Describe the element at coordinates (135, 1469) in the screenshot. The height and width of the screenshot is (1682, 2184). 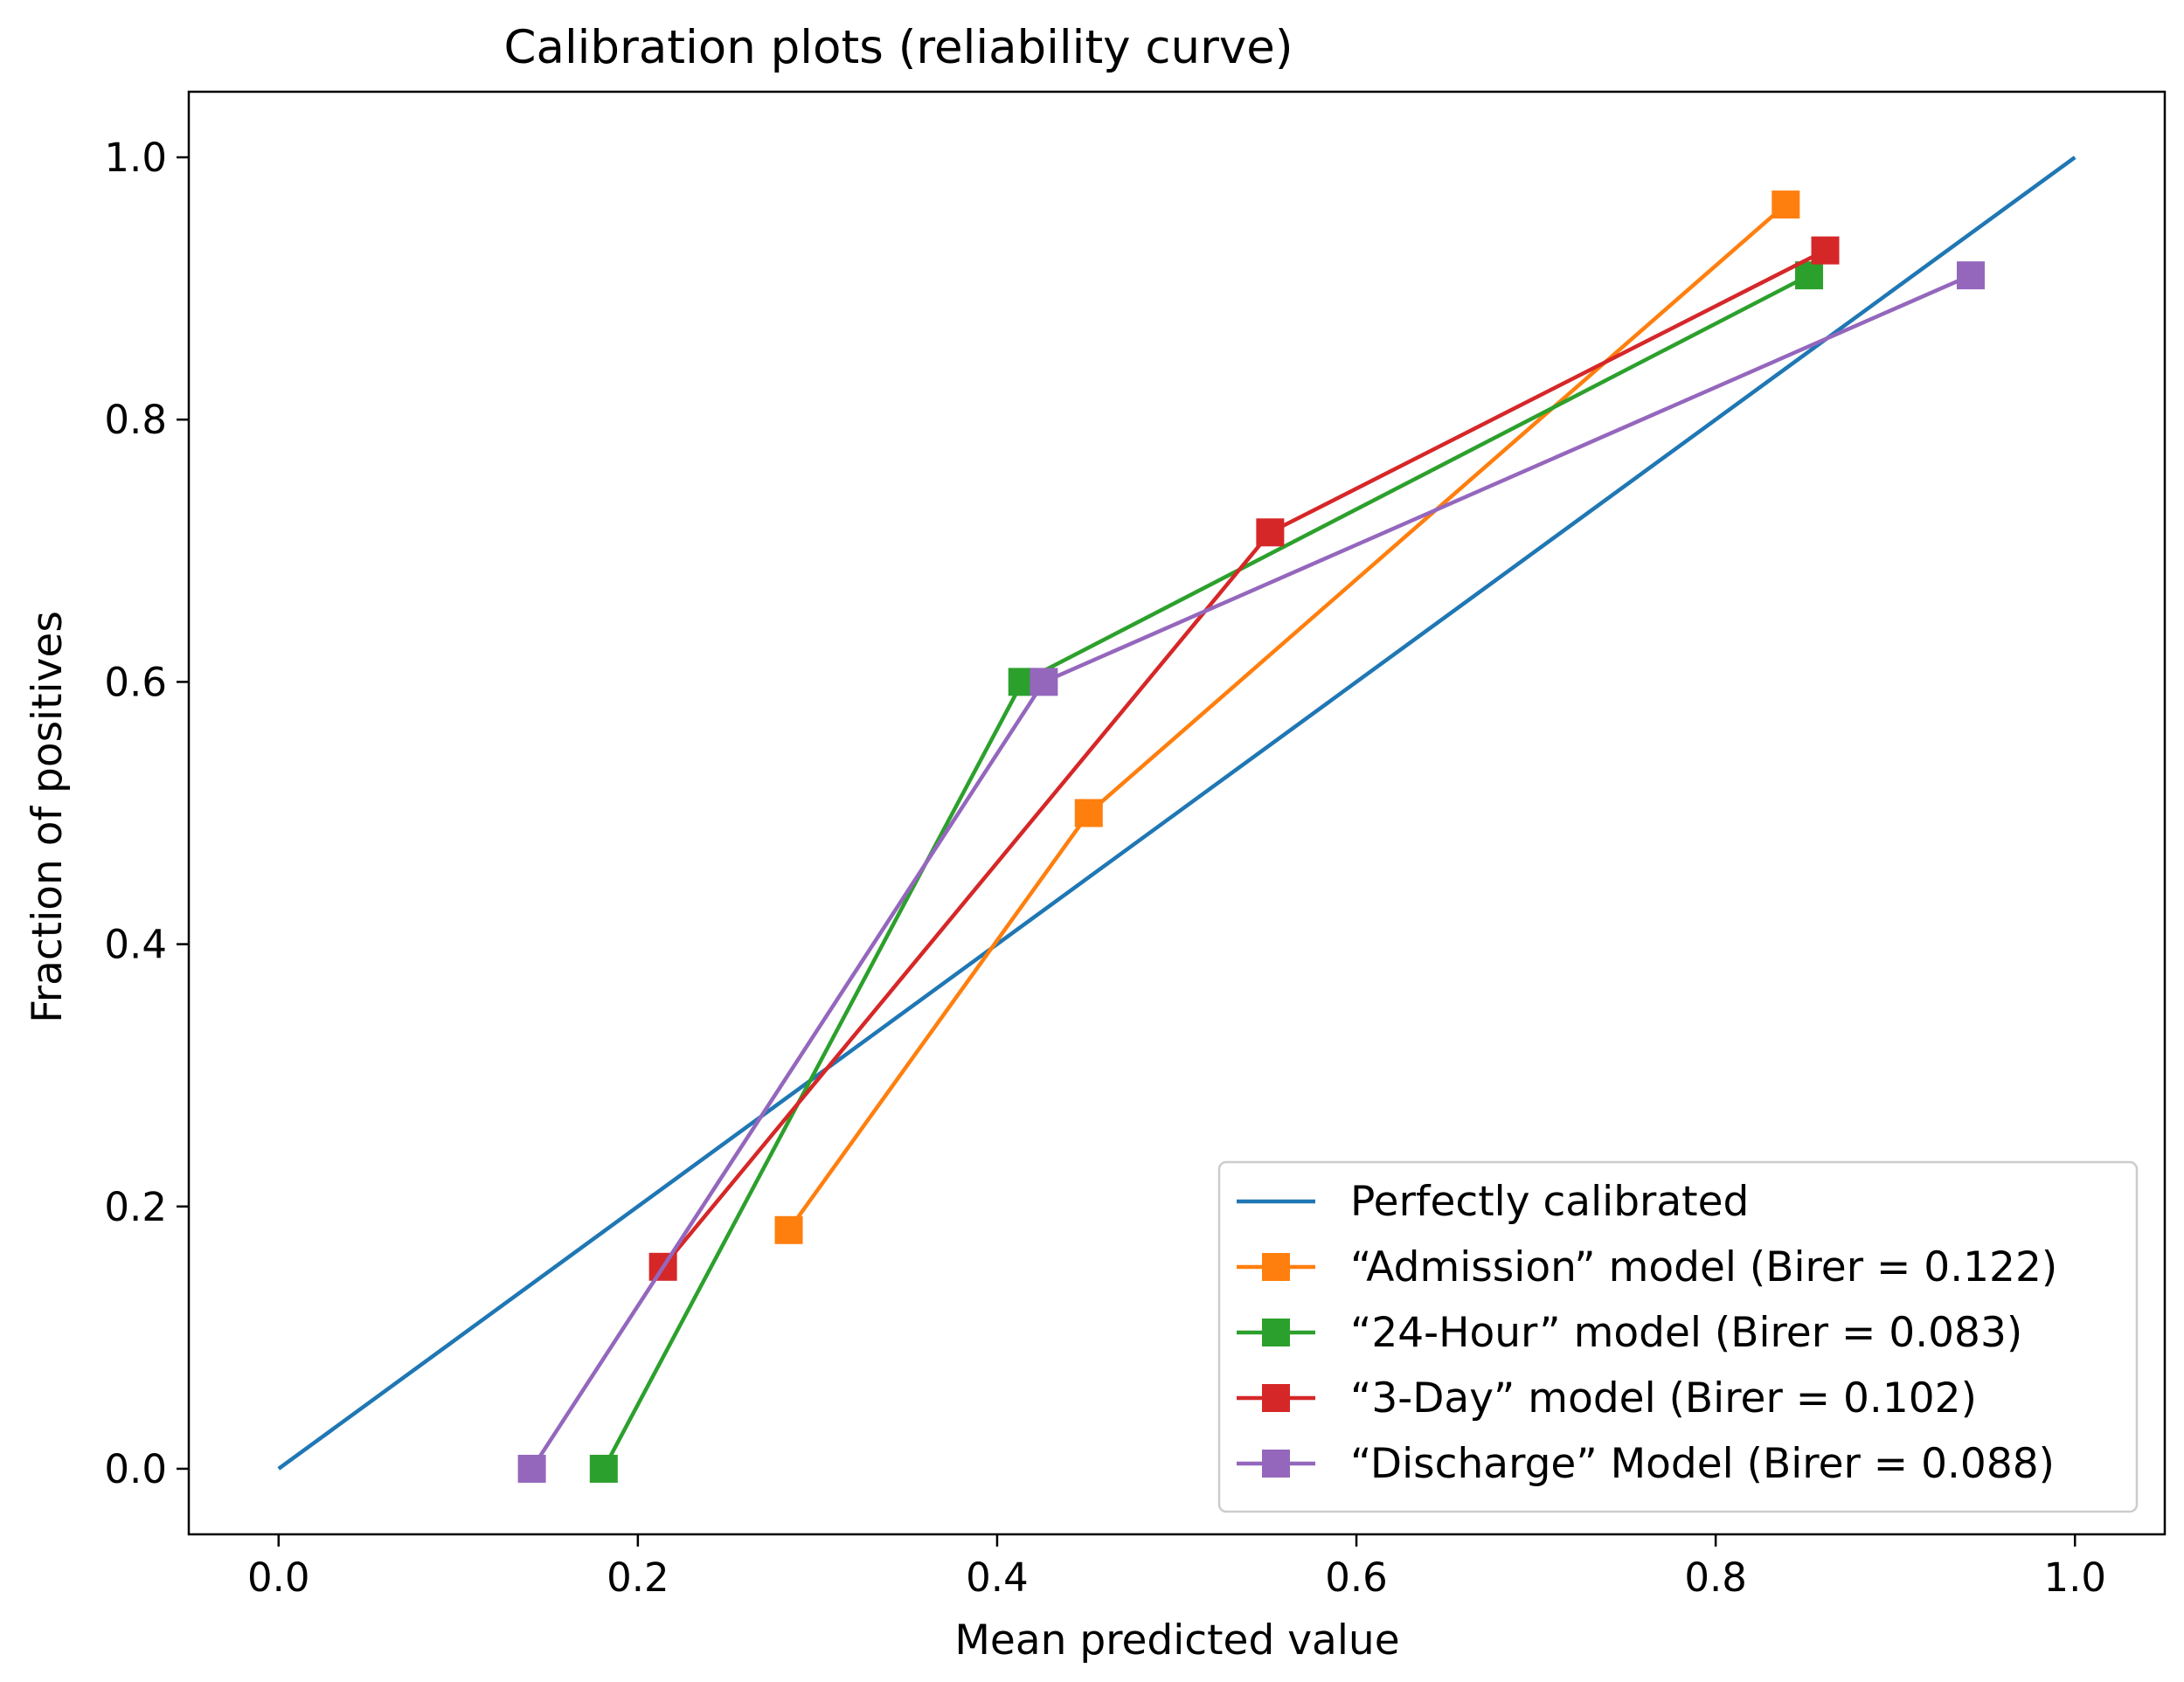
I see `y-tick-label: 0.0` at that location.